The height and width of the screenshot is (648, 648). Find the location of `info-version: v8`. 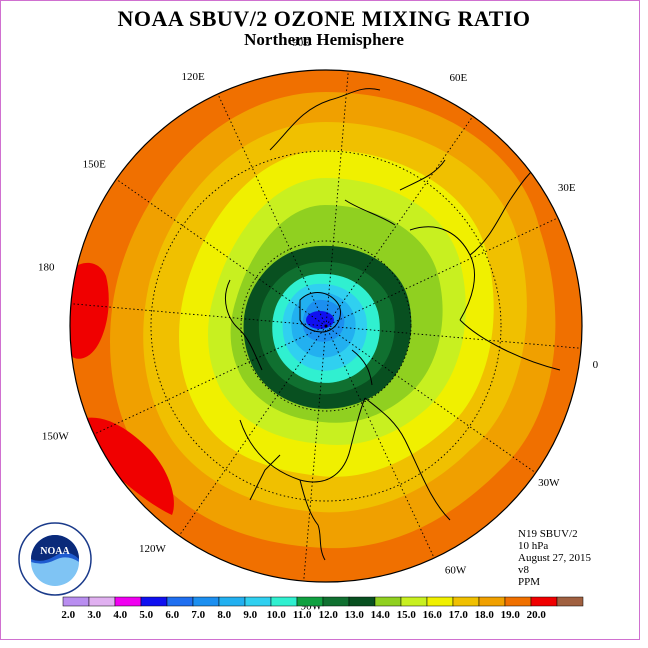

info-version: v8 is located at coordinates (523, 570).